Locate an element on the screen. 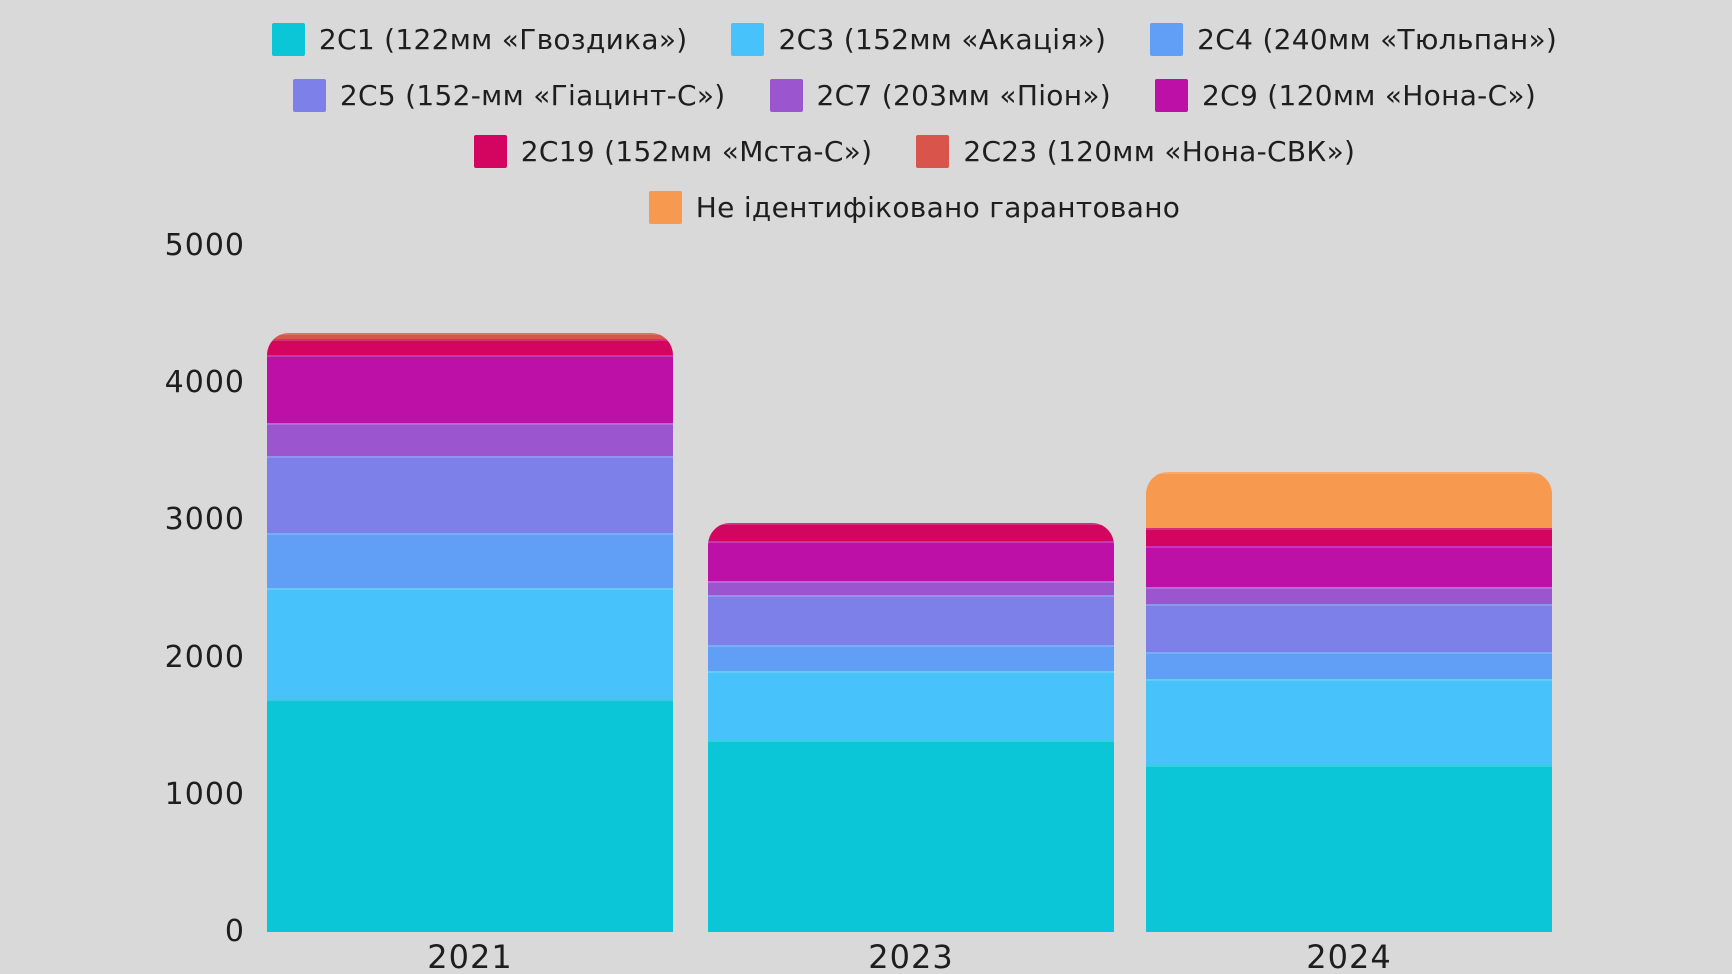 The image size is (1732, 974). bar-2023-segment-2s7 is located at coordinates (911, 588).